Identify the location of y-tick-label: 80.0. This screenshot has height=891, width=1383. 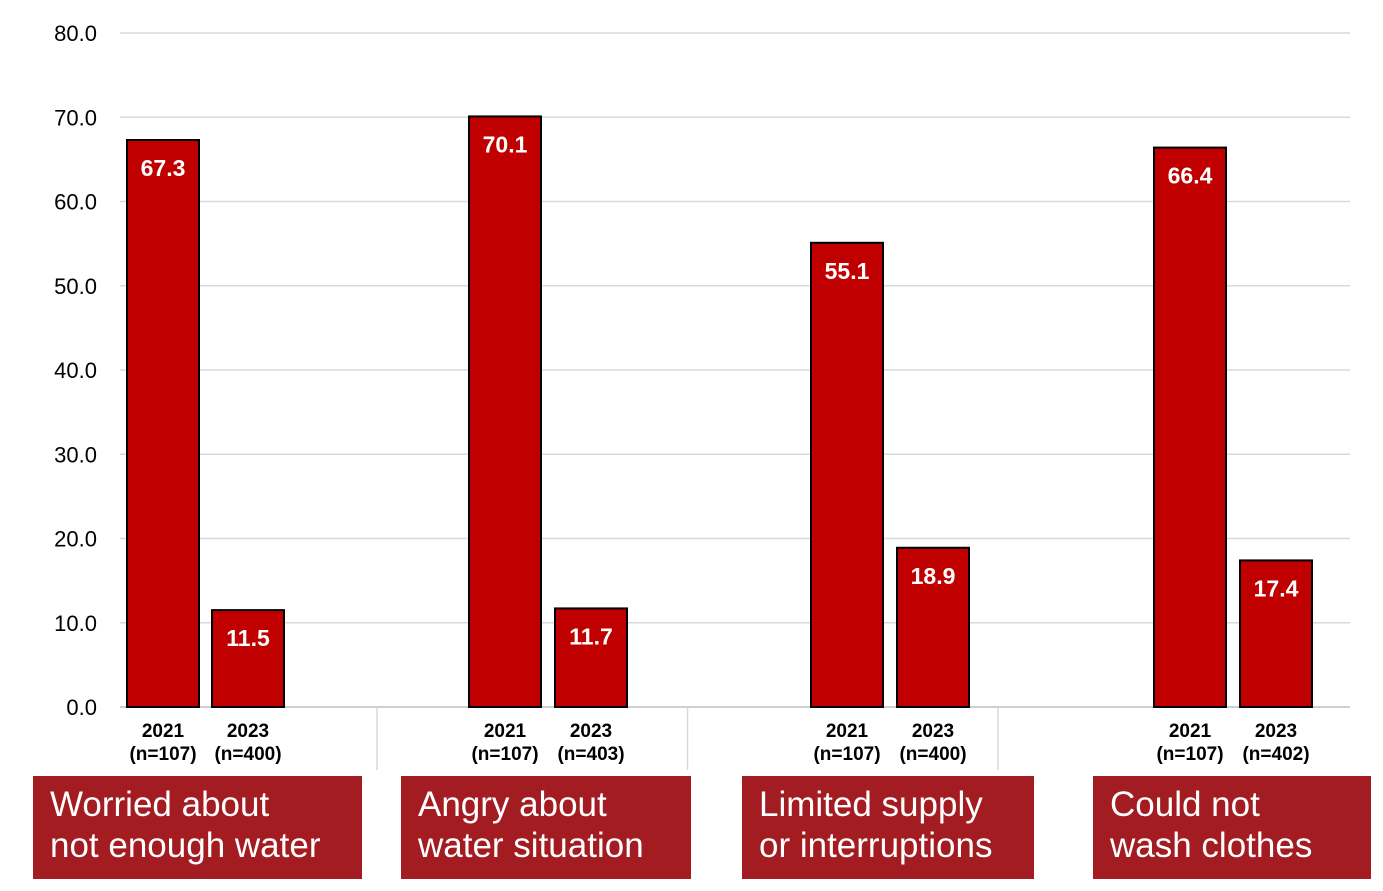
(75, 33).